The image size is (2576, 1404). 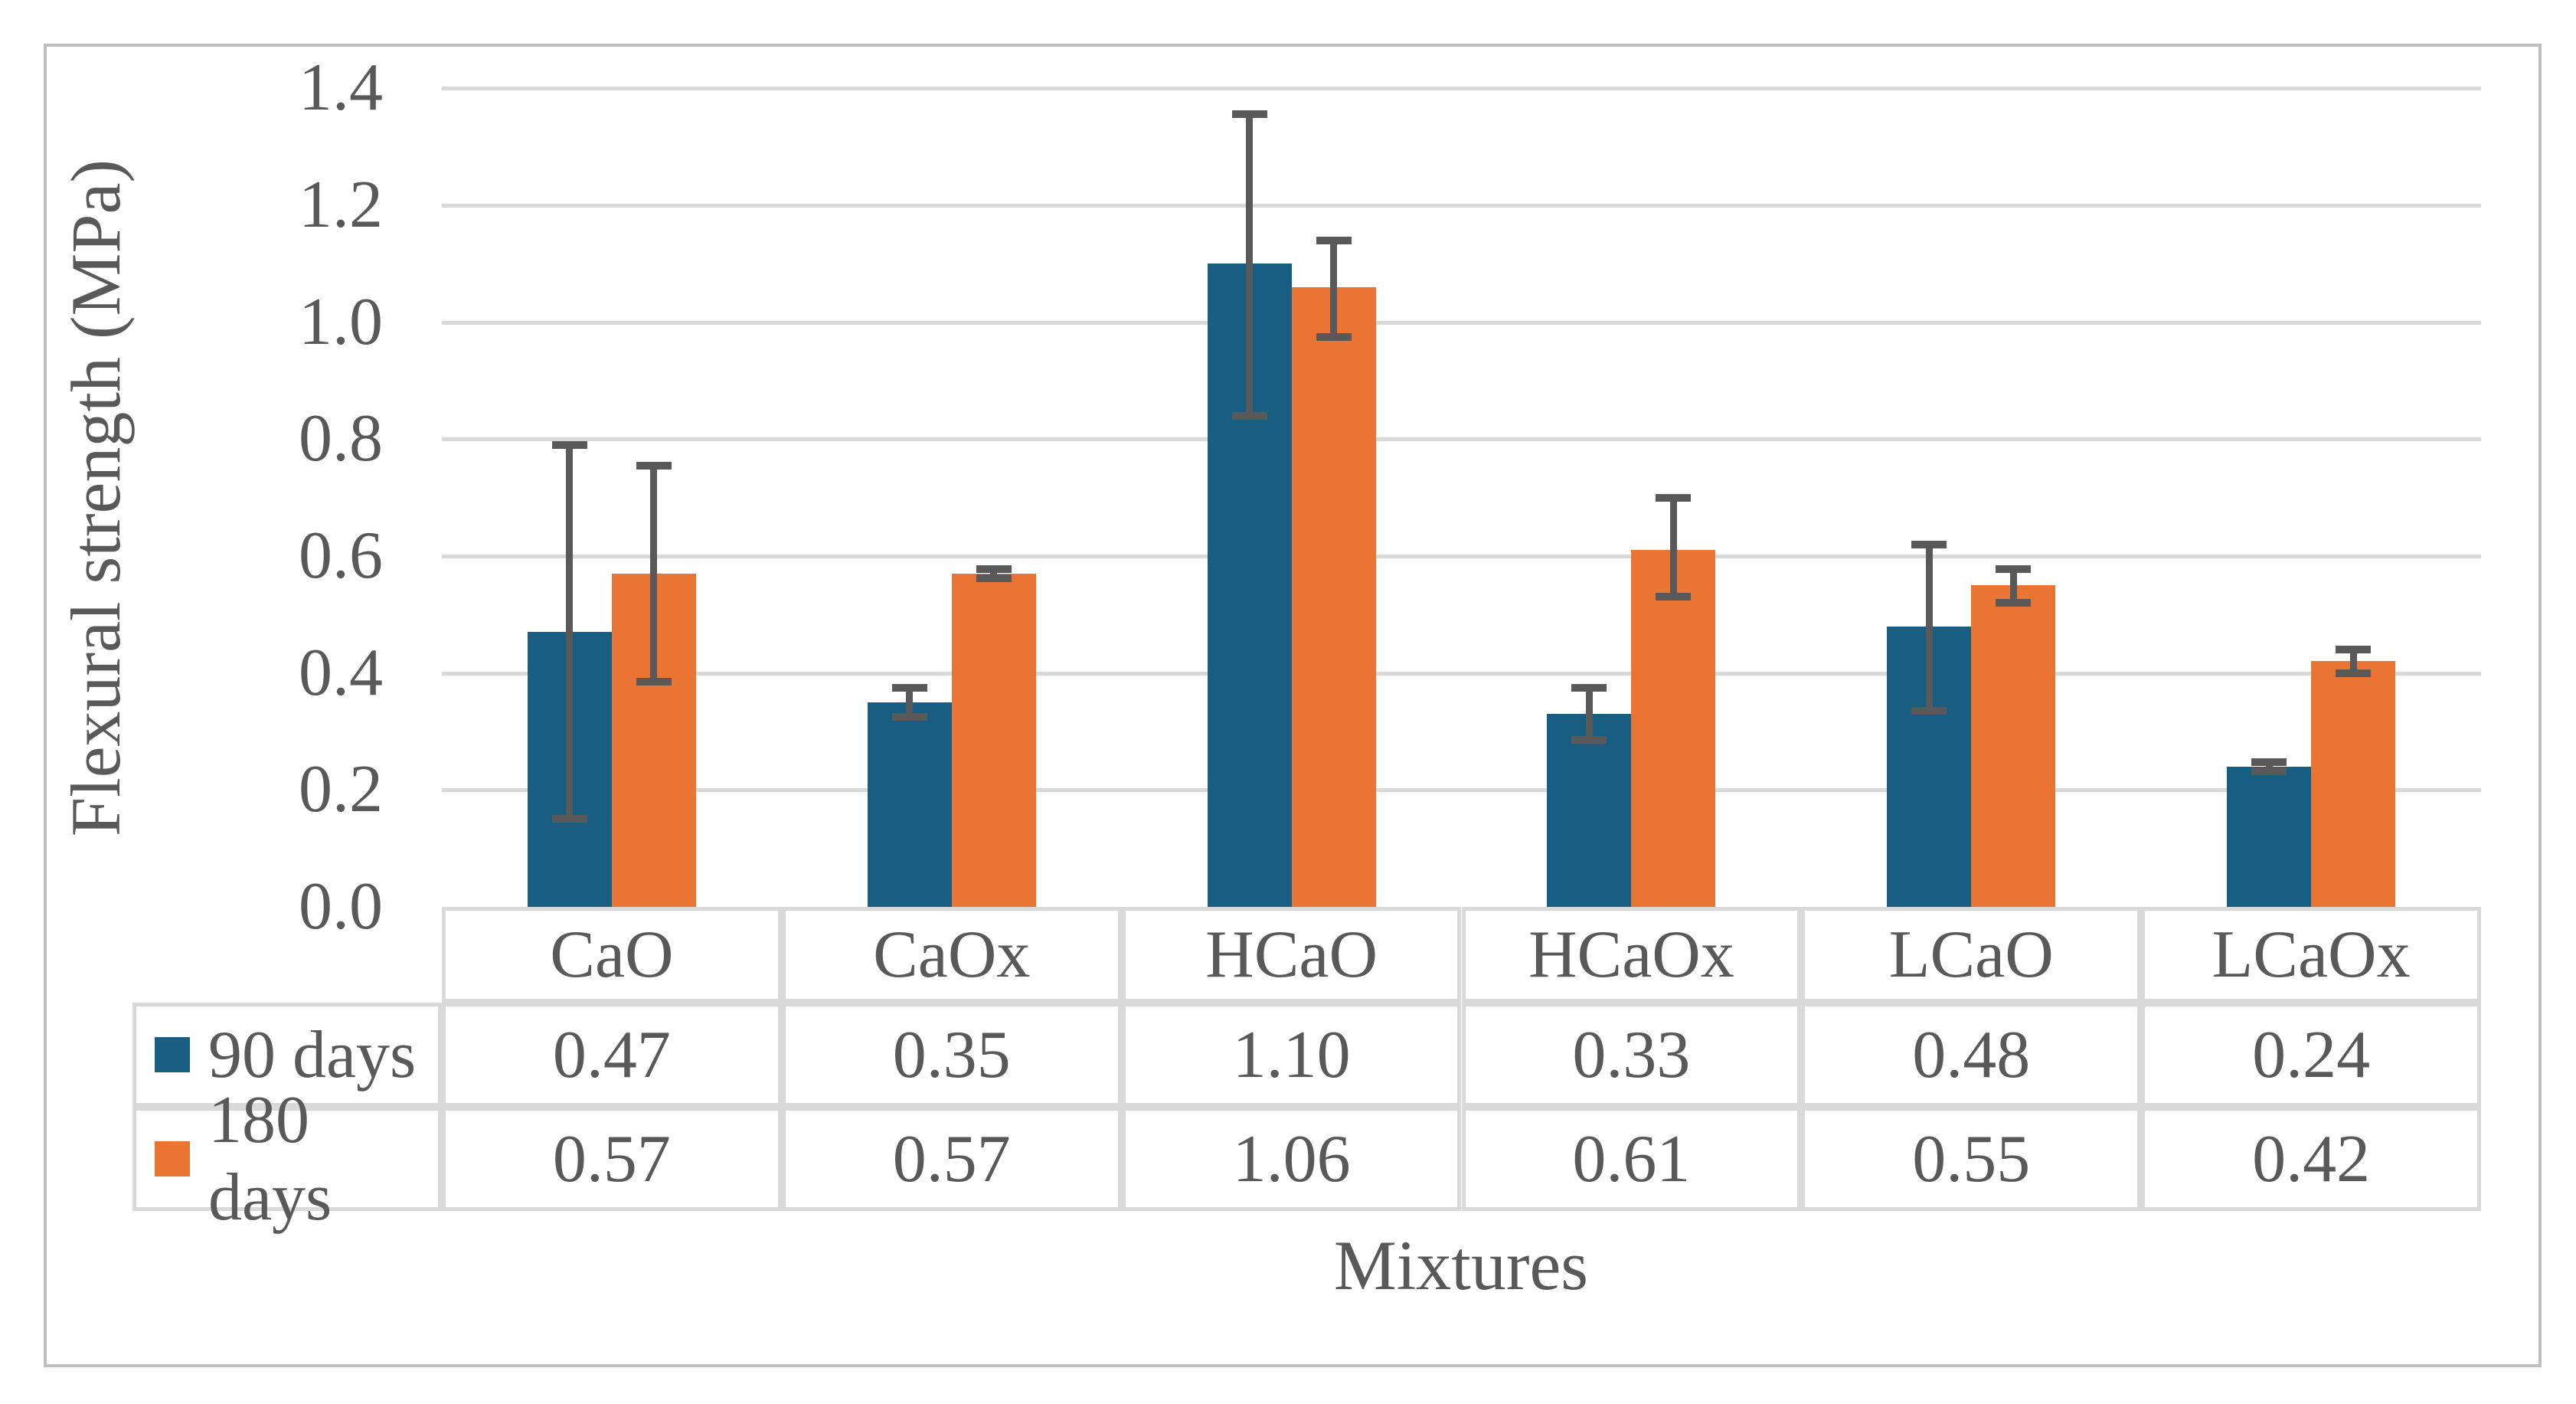 I want to click on table-value-90days-HCaO: 1.10, so click(x=1291, y=1055).